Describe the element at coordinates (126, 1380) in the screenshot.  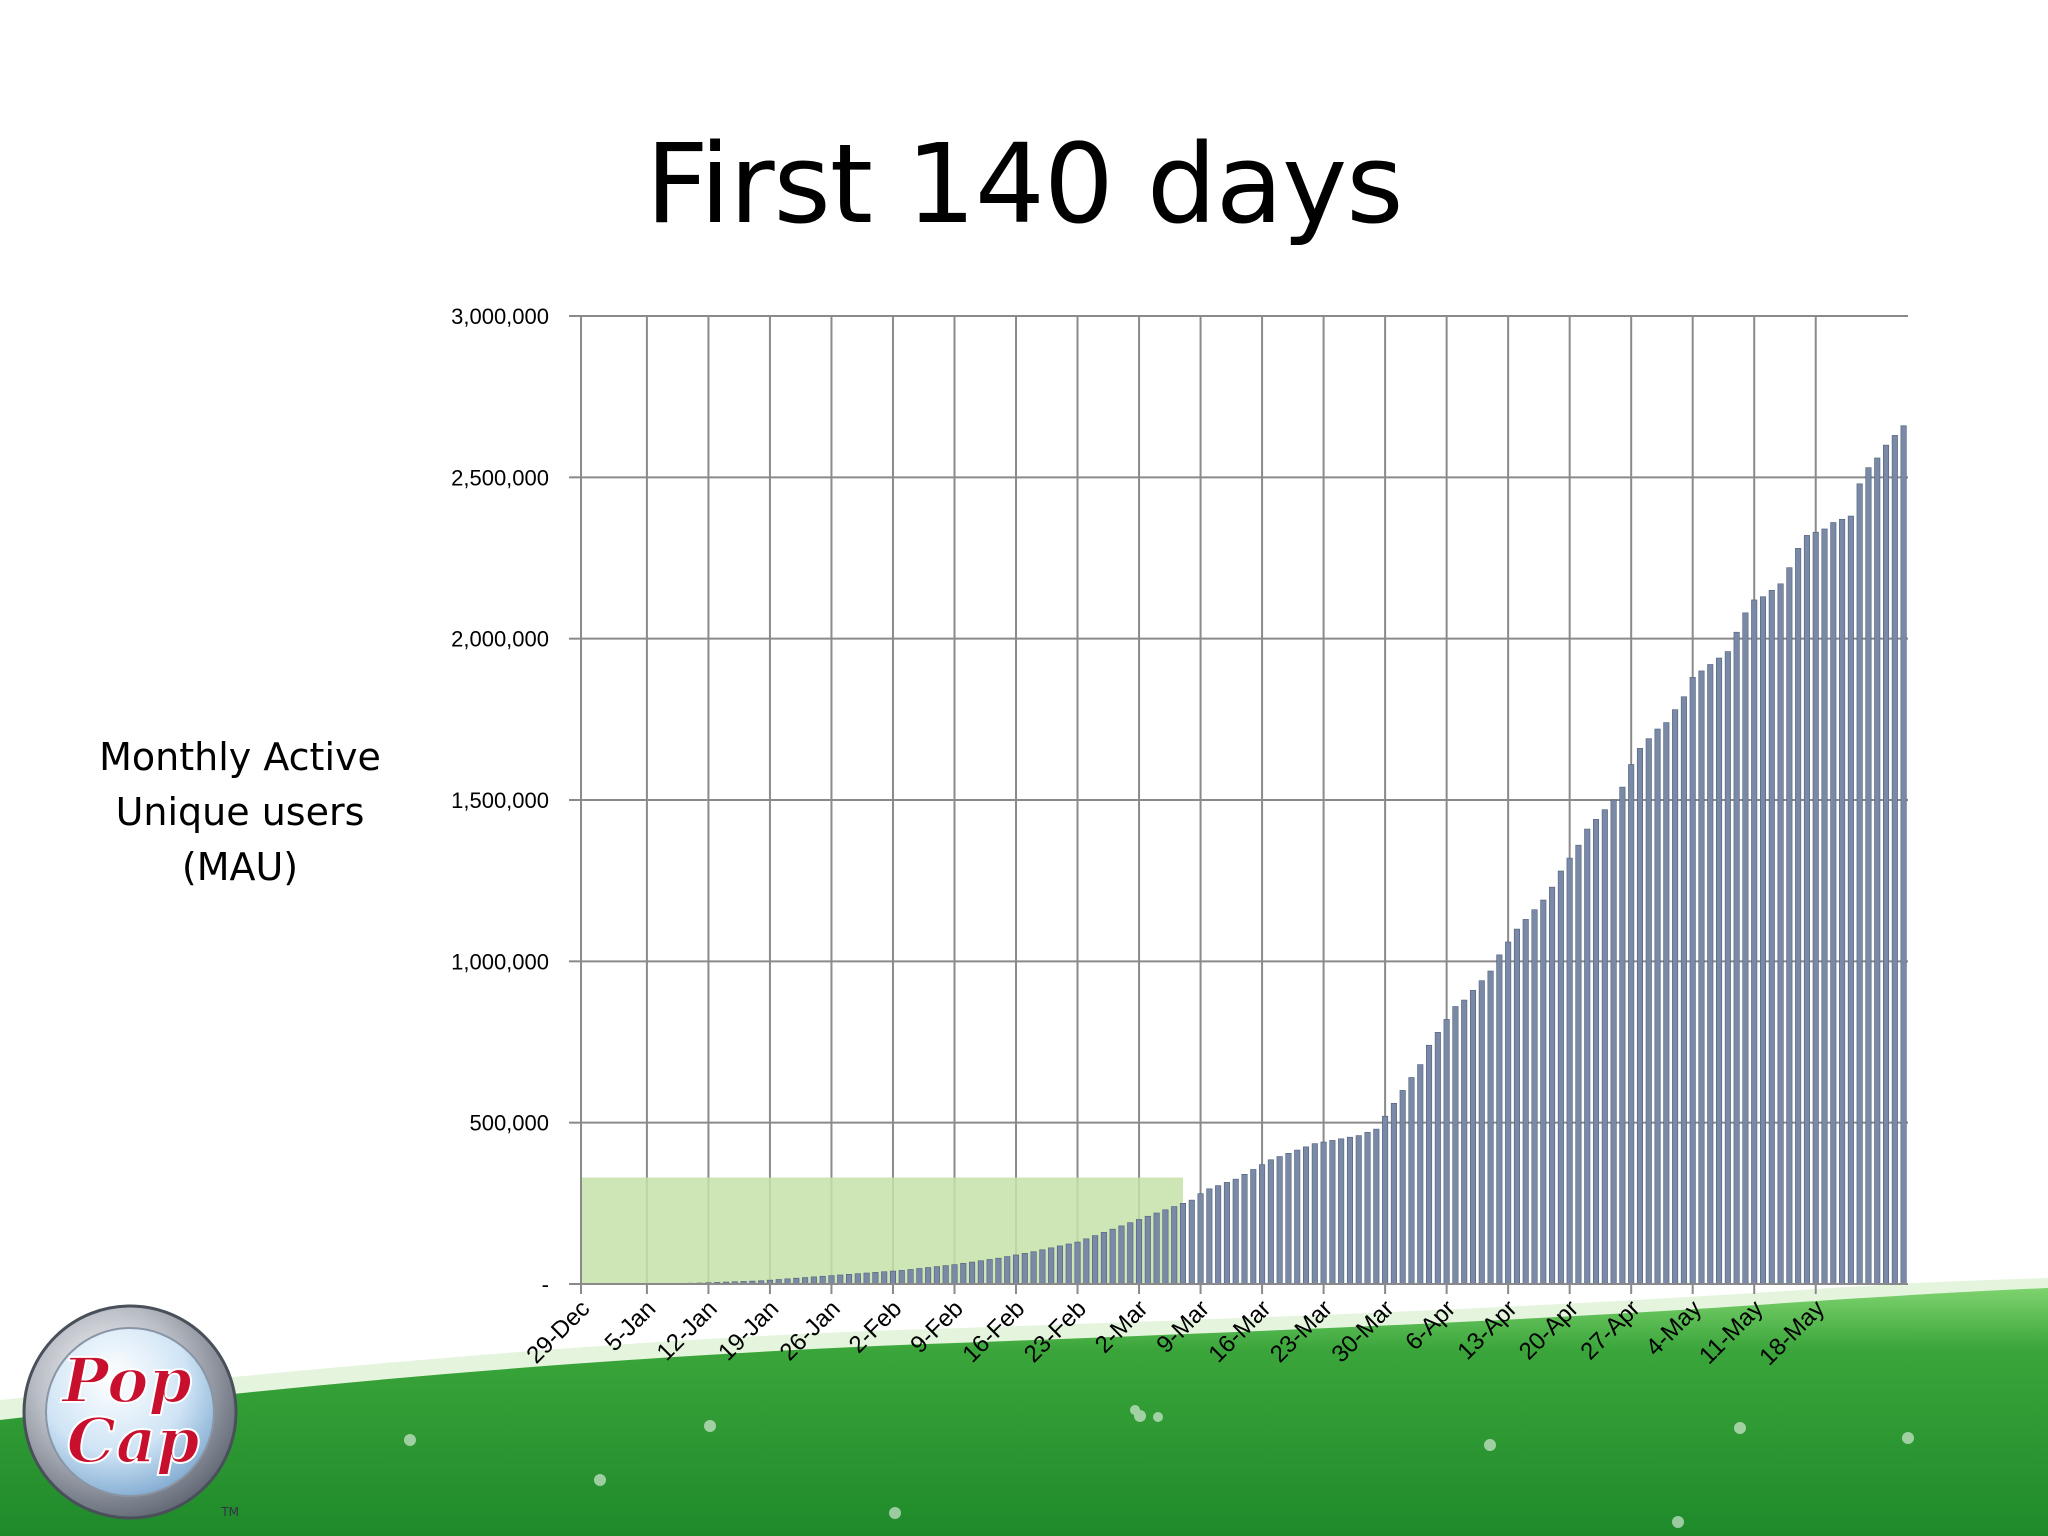
I see `logo-text: Pop` at that location.